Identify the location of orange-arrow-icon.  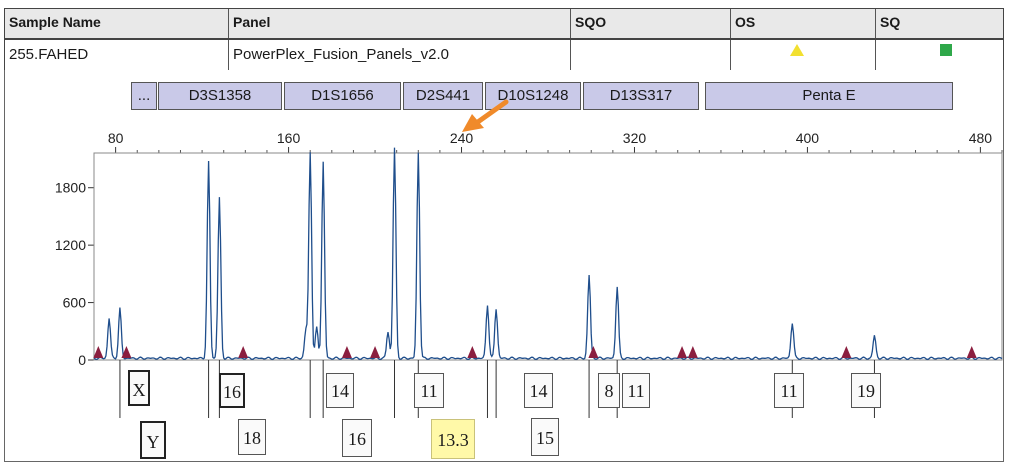
(485, 115).